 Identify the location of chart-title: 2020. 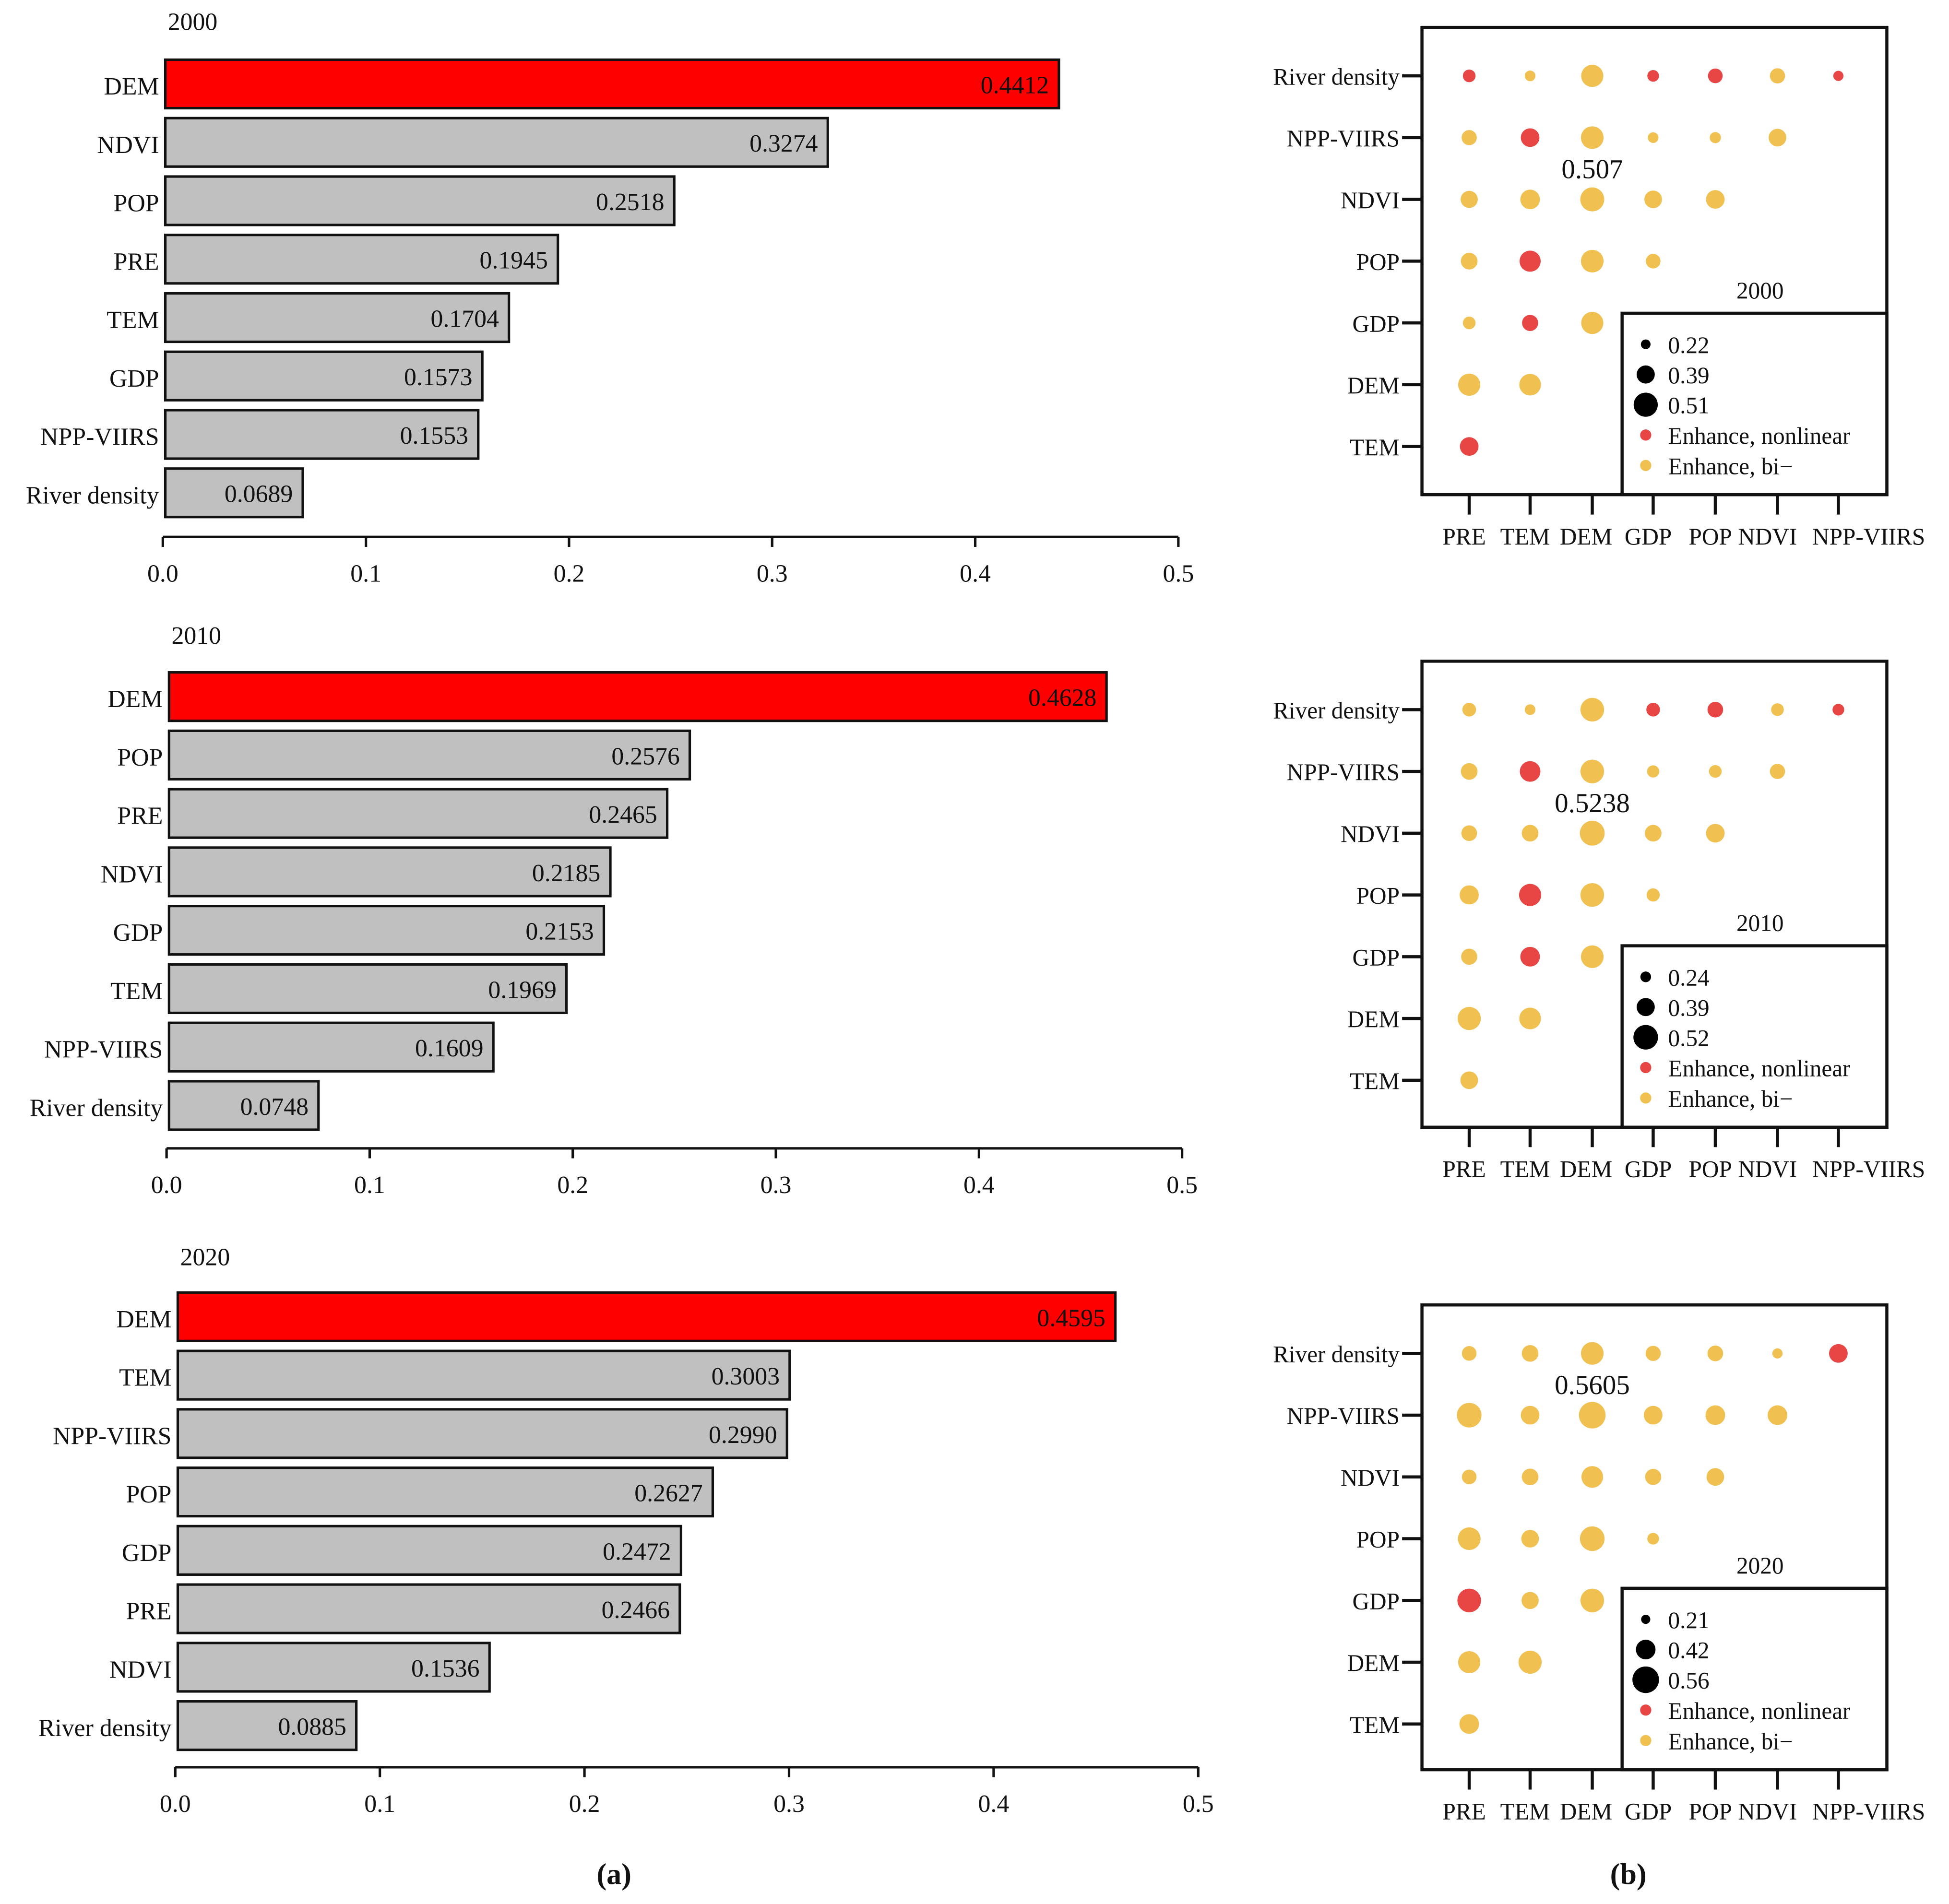
(205, 1257).